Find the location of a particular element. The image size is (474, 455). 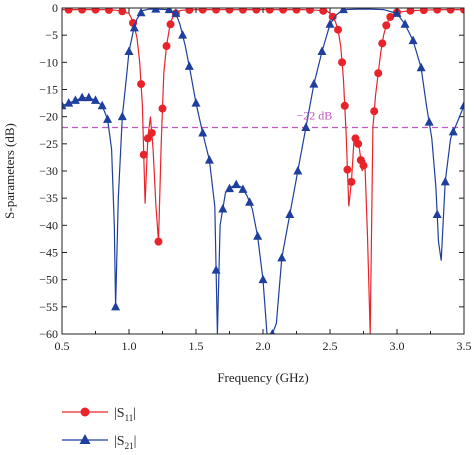

legend-label-s11: |S11| is located at coordinates (125, 414).